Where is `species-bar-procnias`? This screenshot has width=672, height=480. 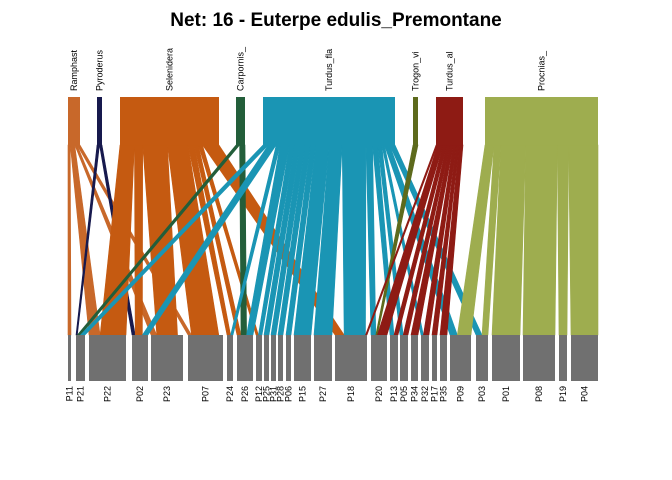 species-bar-procnias is located at coordinates (541, 121).